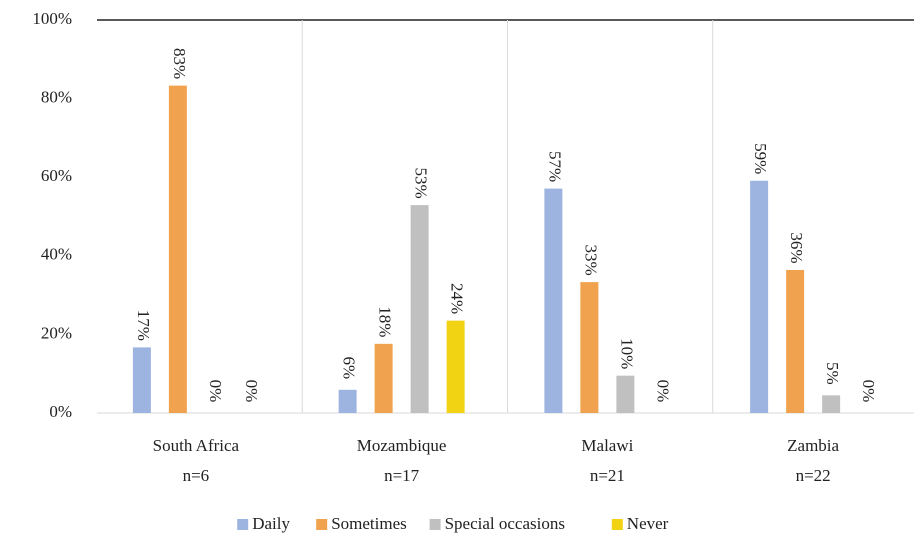 This screenshot has width=914, height=545. Describe the element at coordinates (385, 321) in the screenshot. I see `data-label: 18%` at that location.